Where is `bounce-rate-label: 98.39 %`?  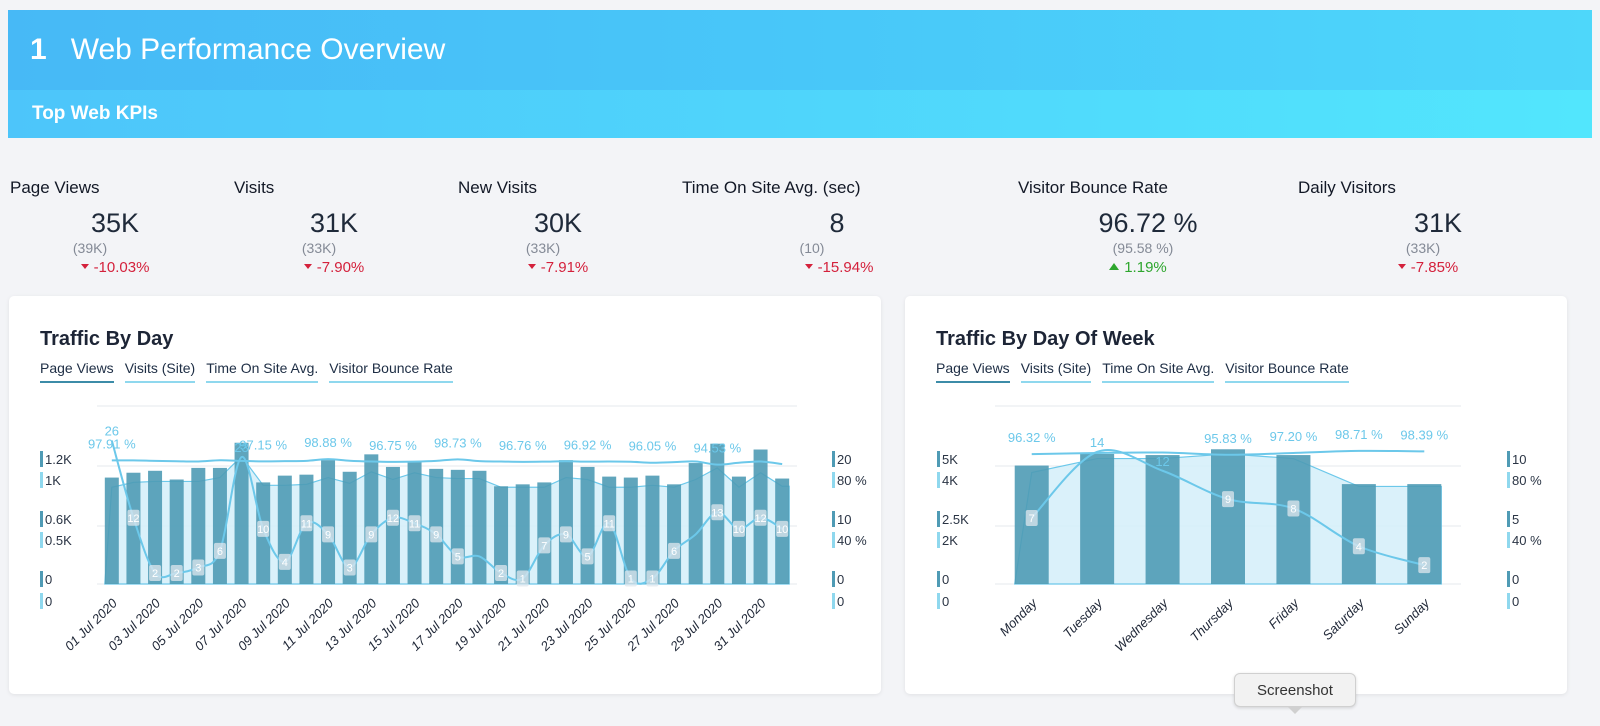
bounce-rate-label: 98.39 % is located at coordinates (1424, 434).